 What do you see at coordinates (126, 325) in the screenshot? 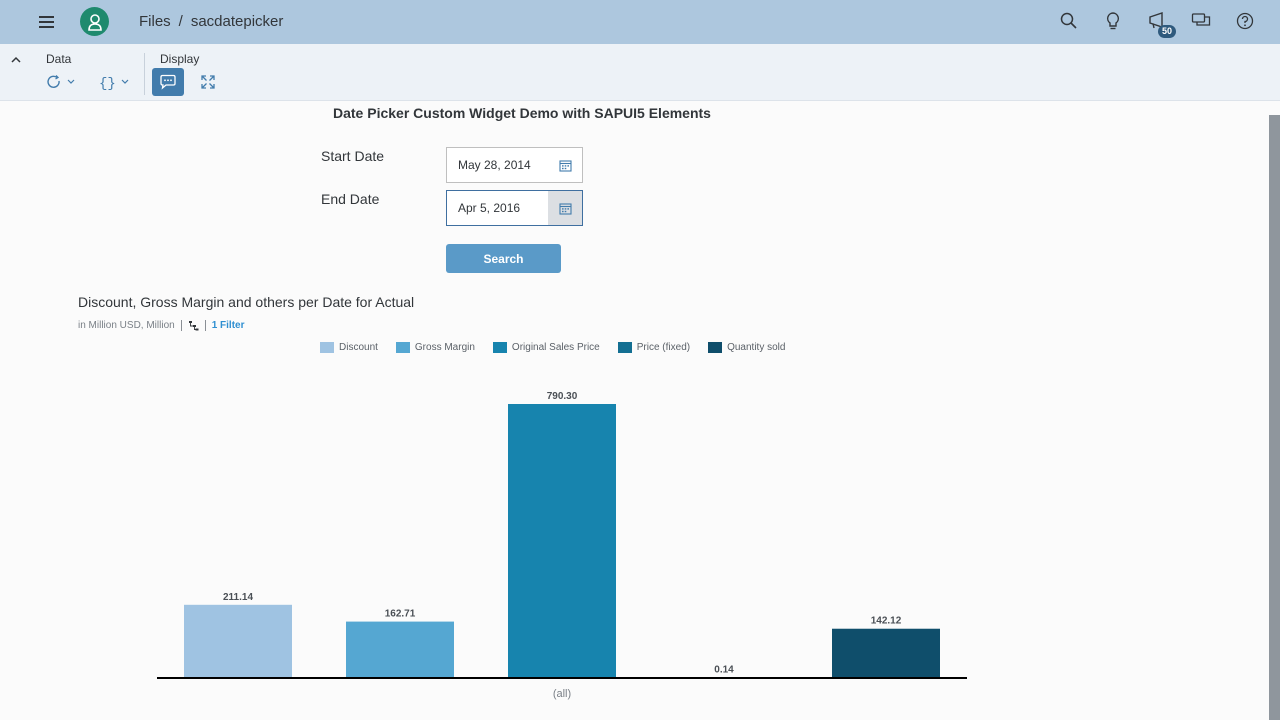
I see `chart-units: in Million USD, Million` at bounding box center [126, 325].